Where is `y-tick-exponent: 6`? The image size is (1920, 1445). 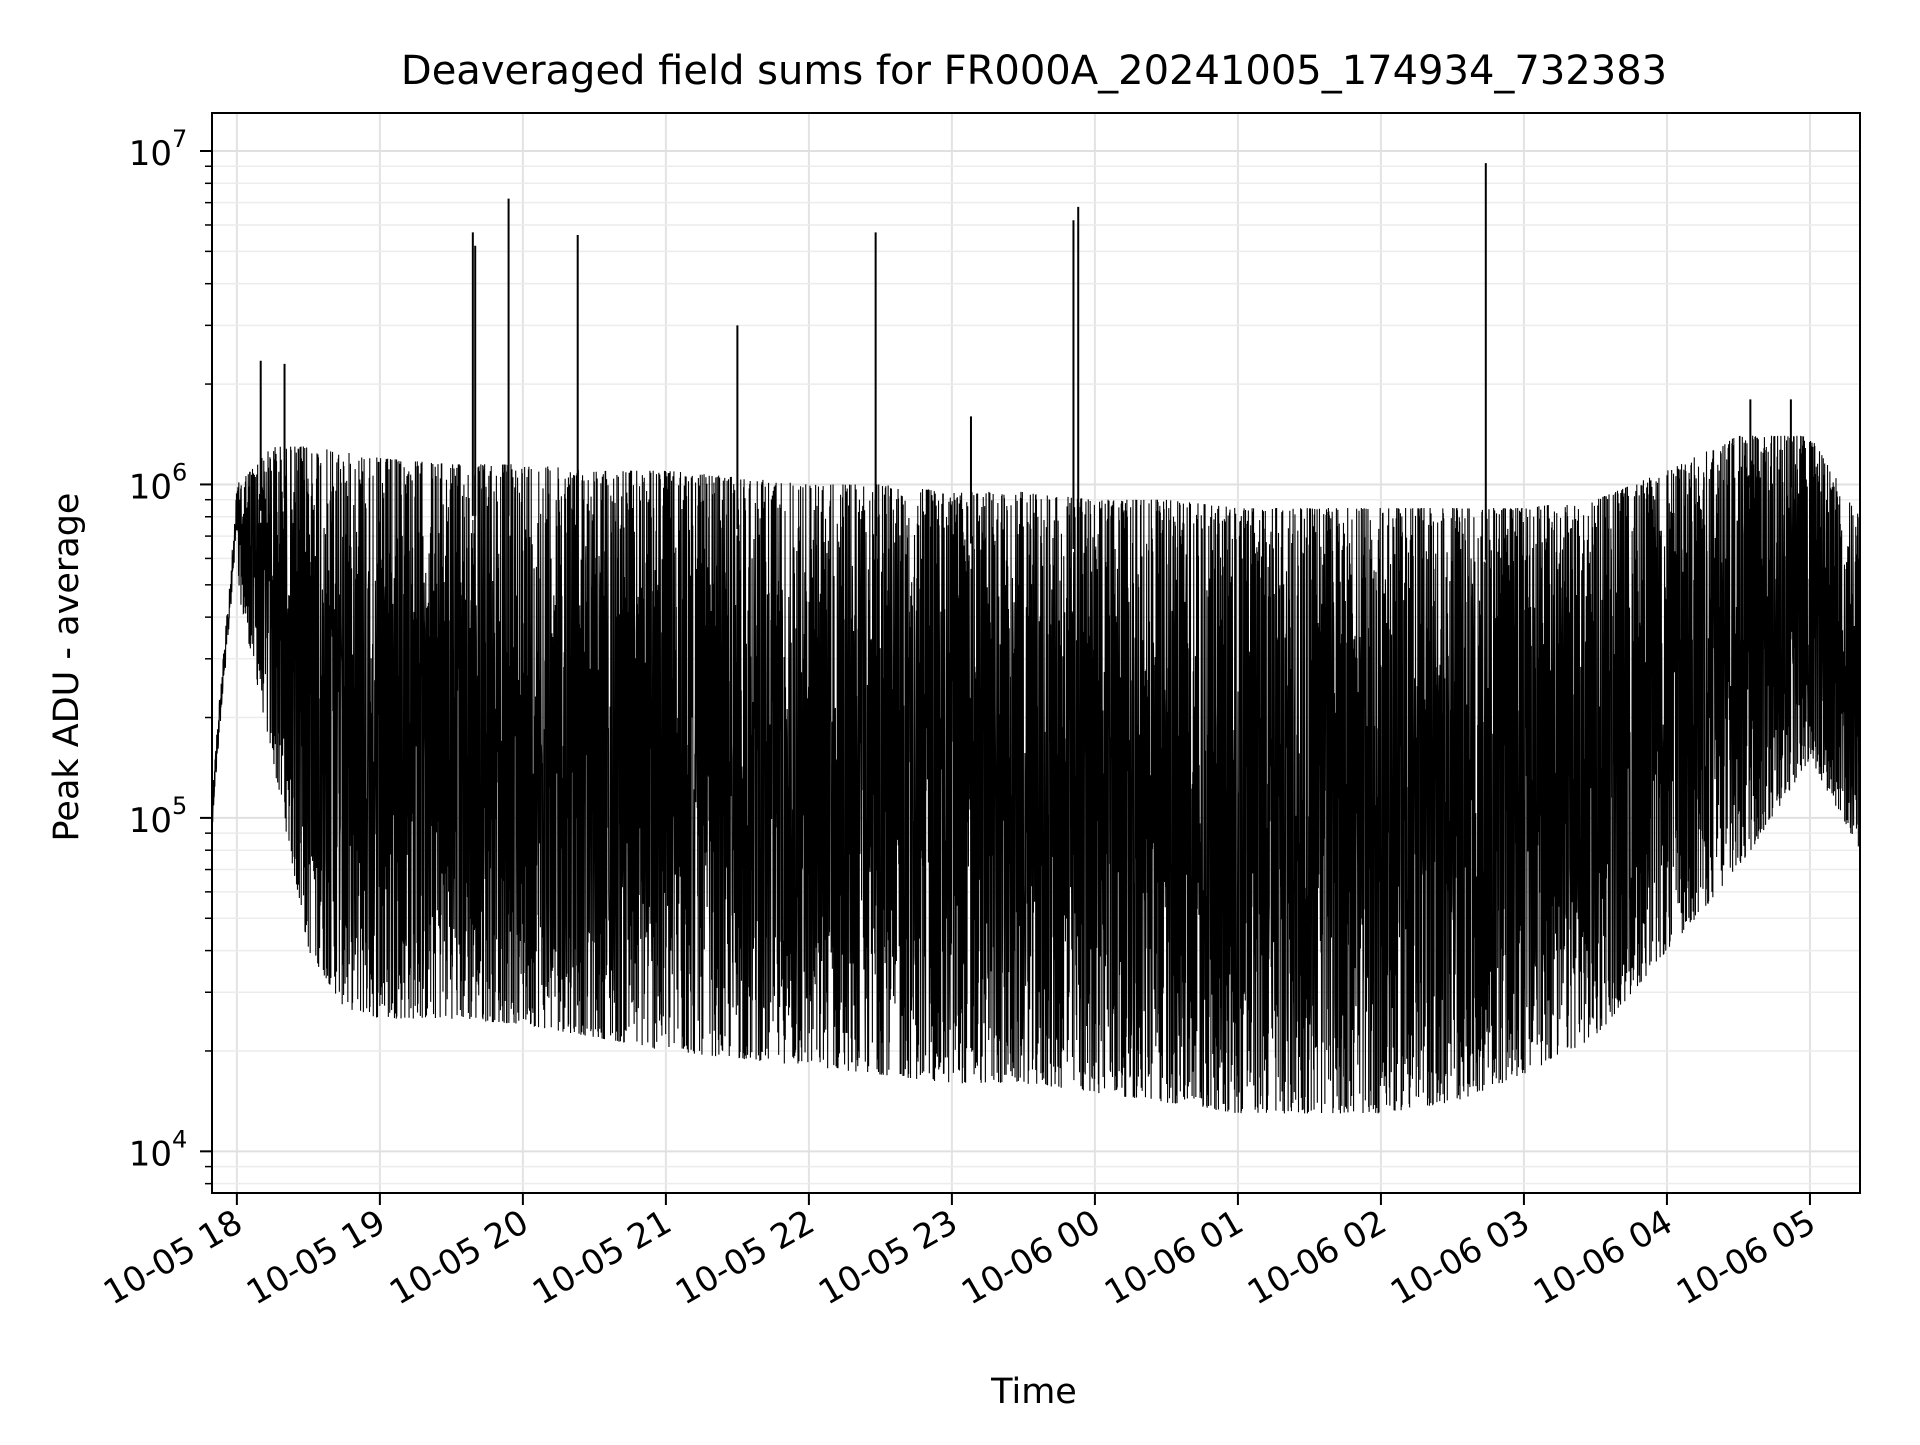
y-tick-exponent: 6 is located at coordinates (179, 472).